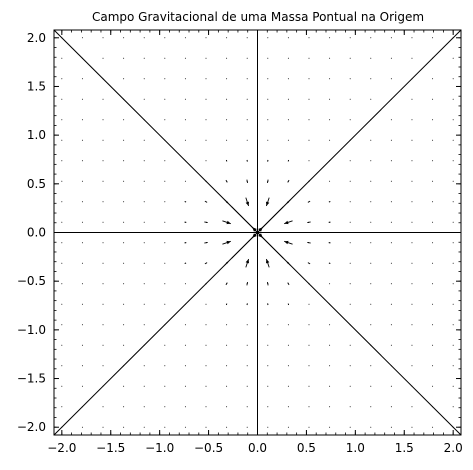 The image size is (473, 470). I want to click on y-tick-label: −2.0, so click(31, 427).